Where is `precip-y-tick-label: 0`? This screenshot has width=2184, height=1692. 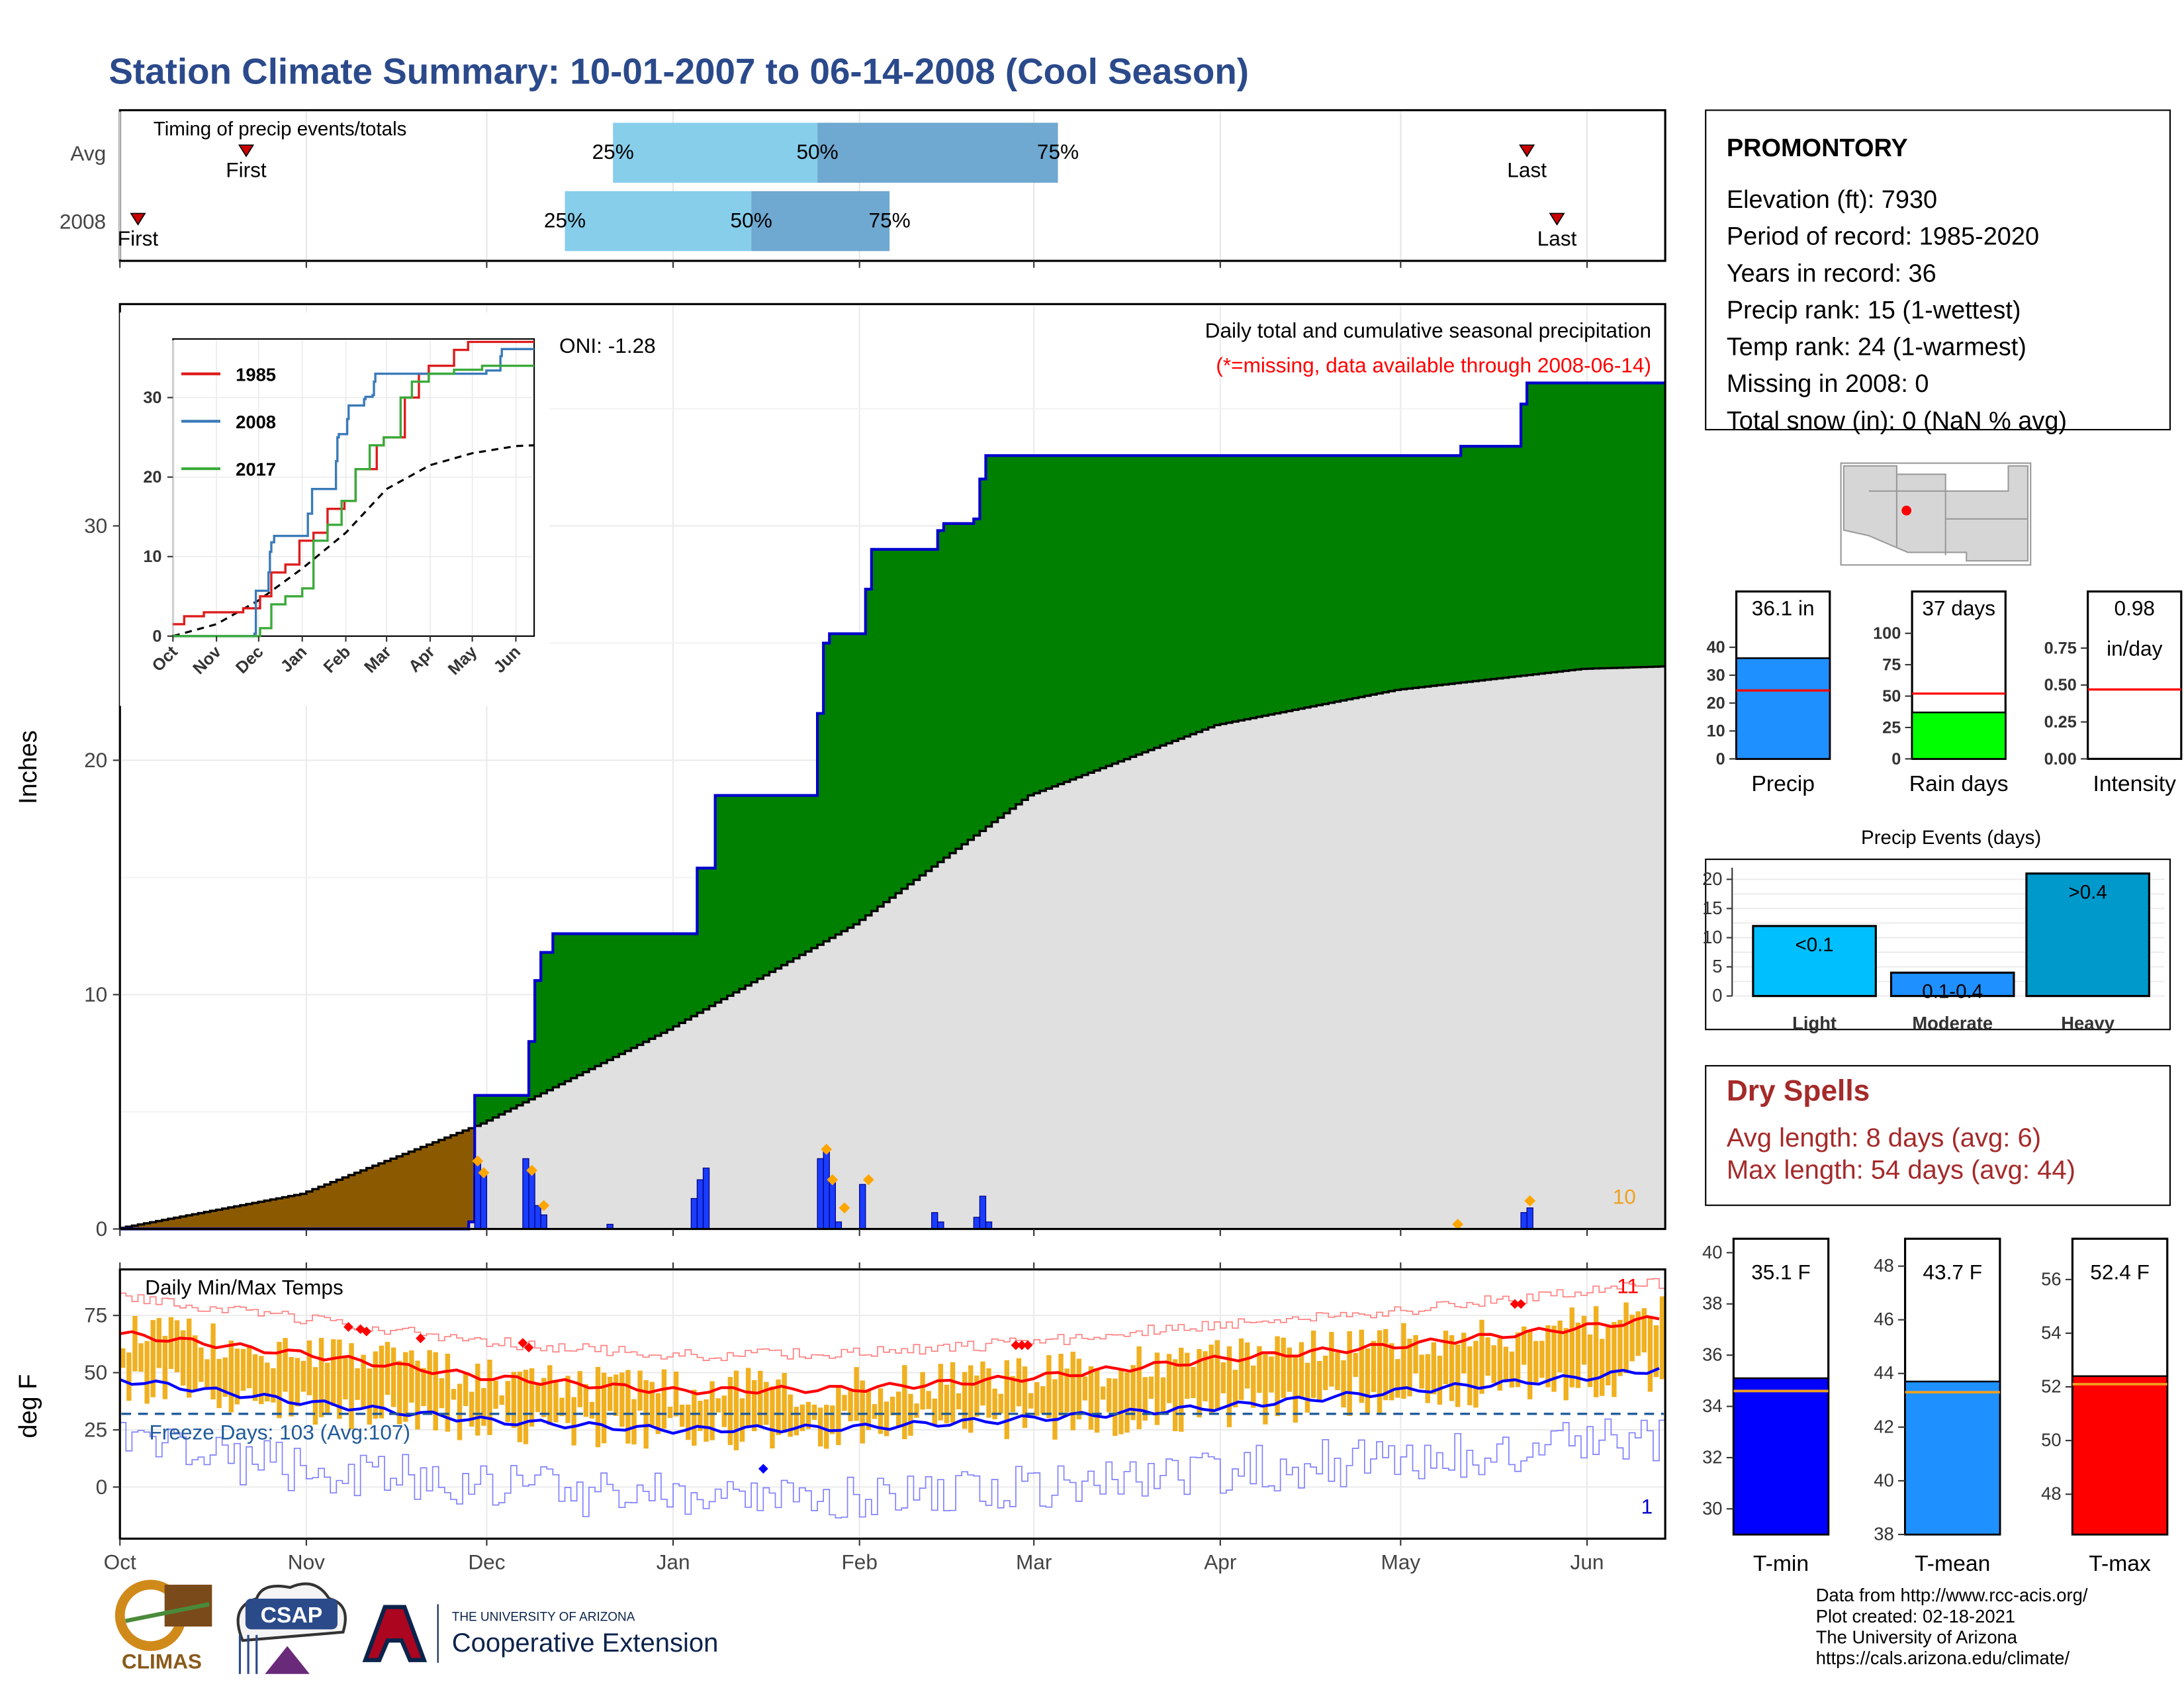
precip-y-tick-label: 0 is located at coordinates (102, 1229).